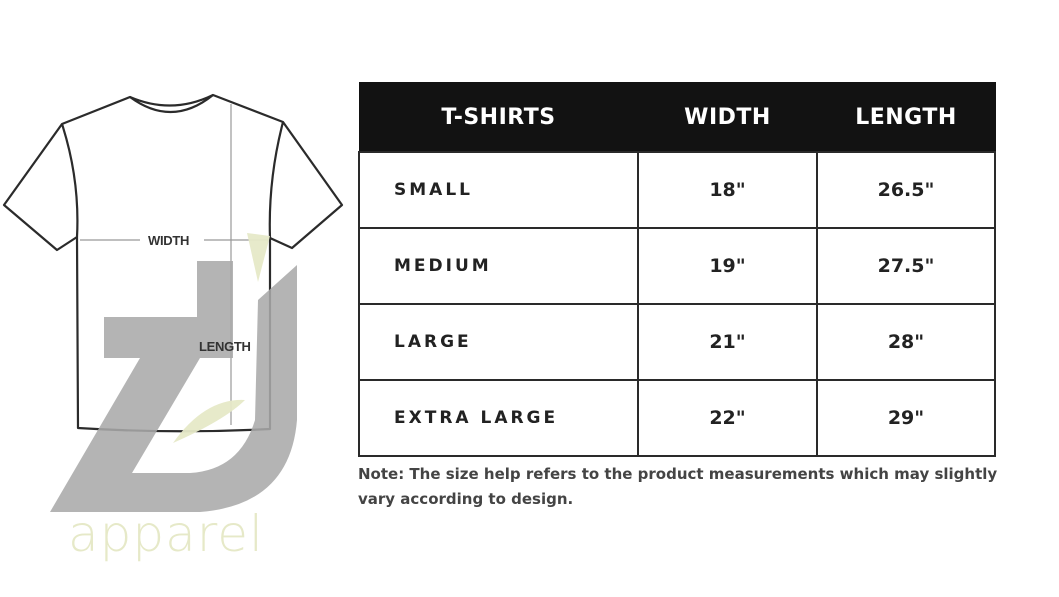  I want to click on table-row: MEDIUM 19" 27.5", so click(677, 266).